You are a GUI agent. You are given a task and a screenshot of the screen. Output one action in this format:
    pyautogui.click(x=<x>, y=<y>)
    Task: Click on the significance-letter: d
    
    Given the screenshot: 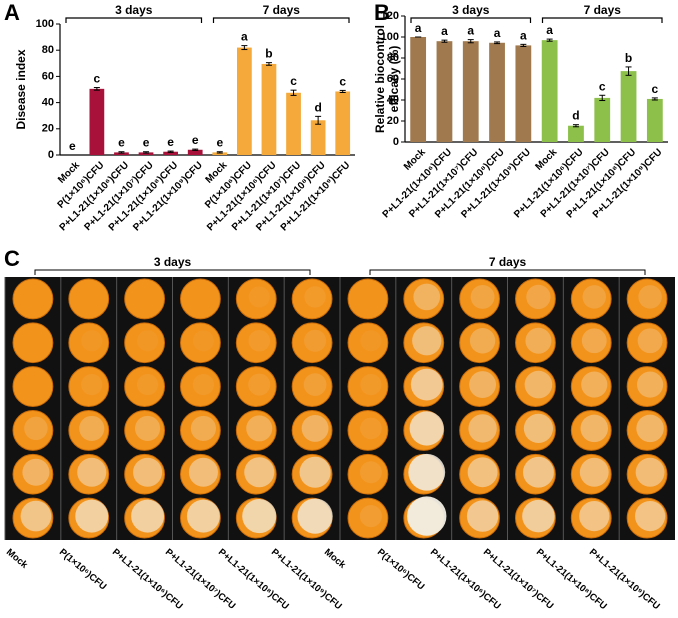 What is the action you would take?
    pyautogui.click(x=575, y=116)
    